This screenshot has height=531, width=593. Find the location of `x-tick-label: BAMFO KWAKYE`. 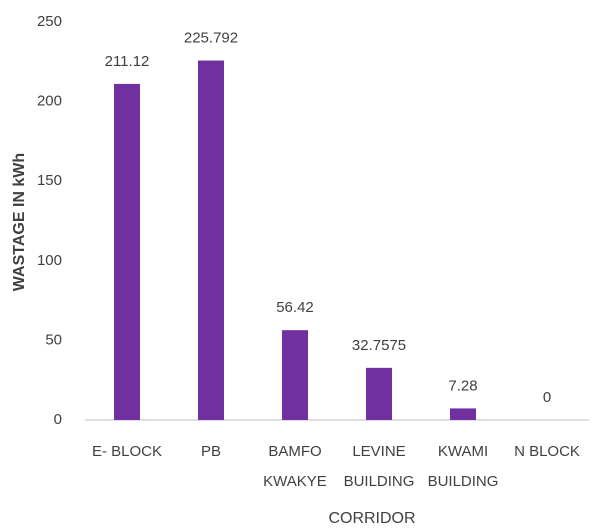

x-tick-label: BAMFO KWAKYE is located at coordinates (295, 466).